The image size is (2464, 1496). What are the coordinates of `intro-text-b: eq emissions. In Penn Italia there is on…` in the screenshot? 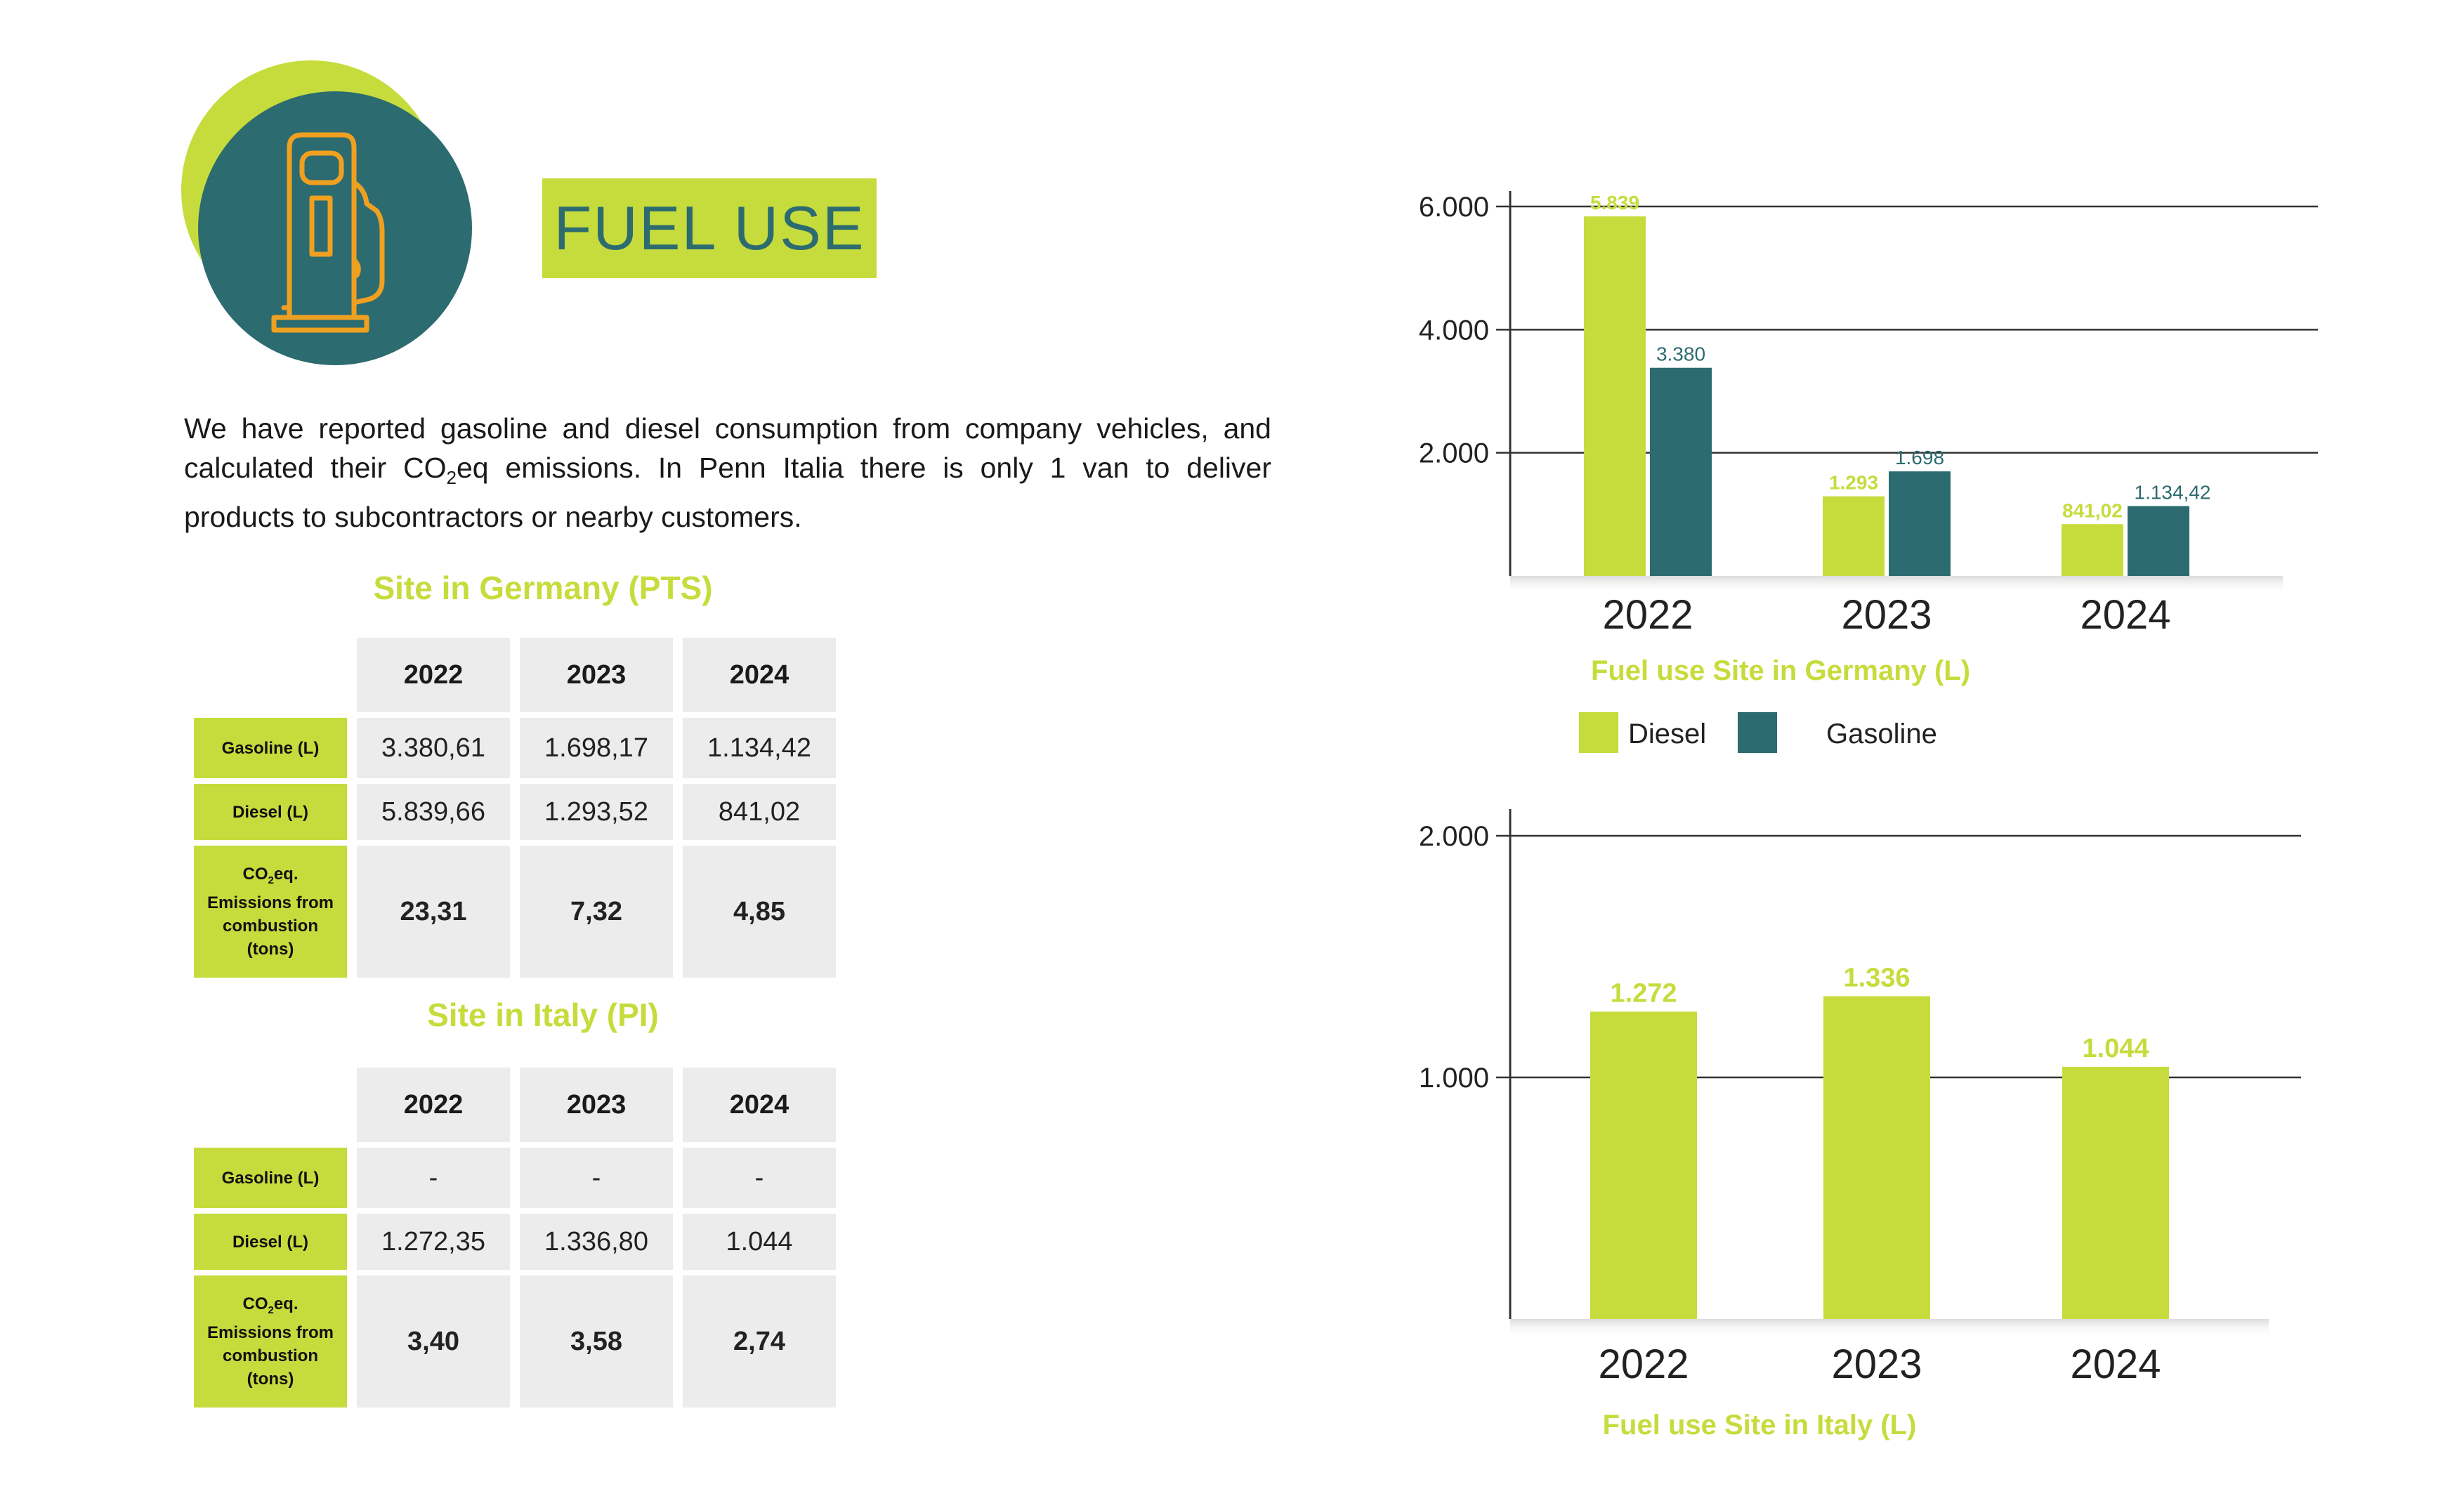 It's located at (727, 493).